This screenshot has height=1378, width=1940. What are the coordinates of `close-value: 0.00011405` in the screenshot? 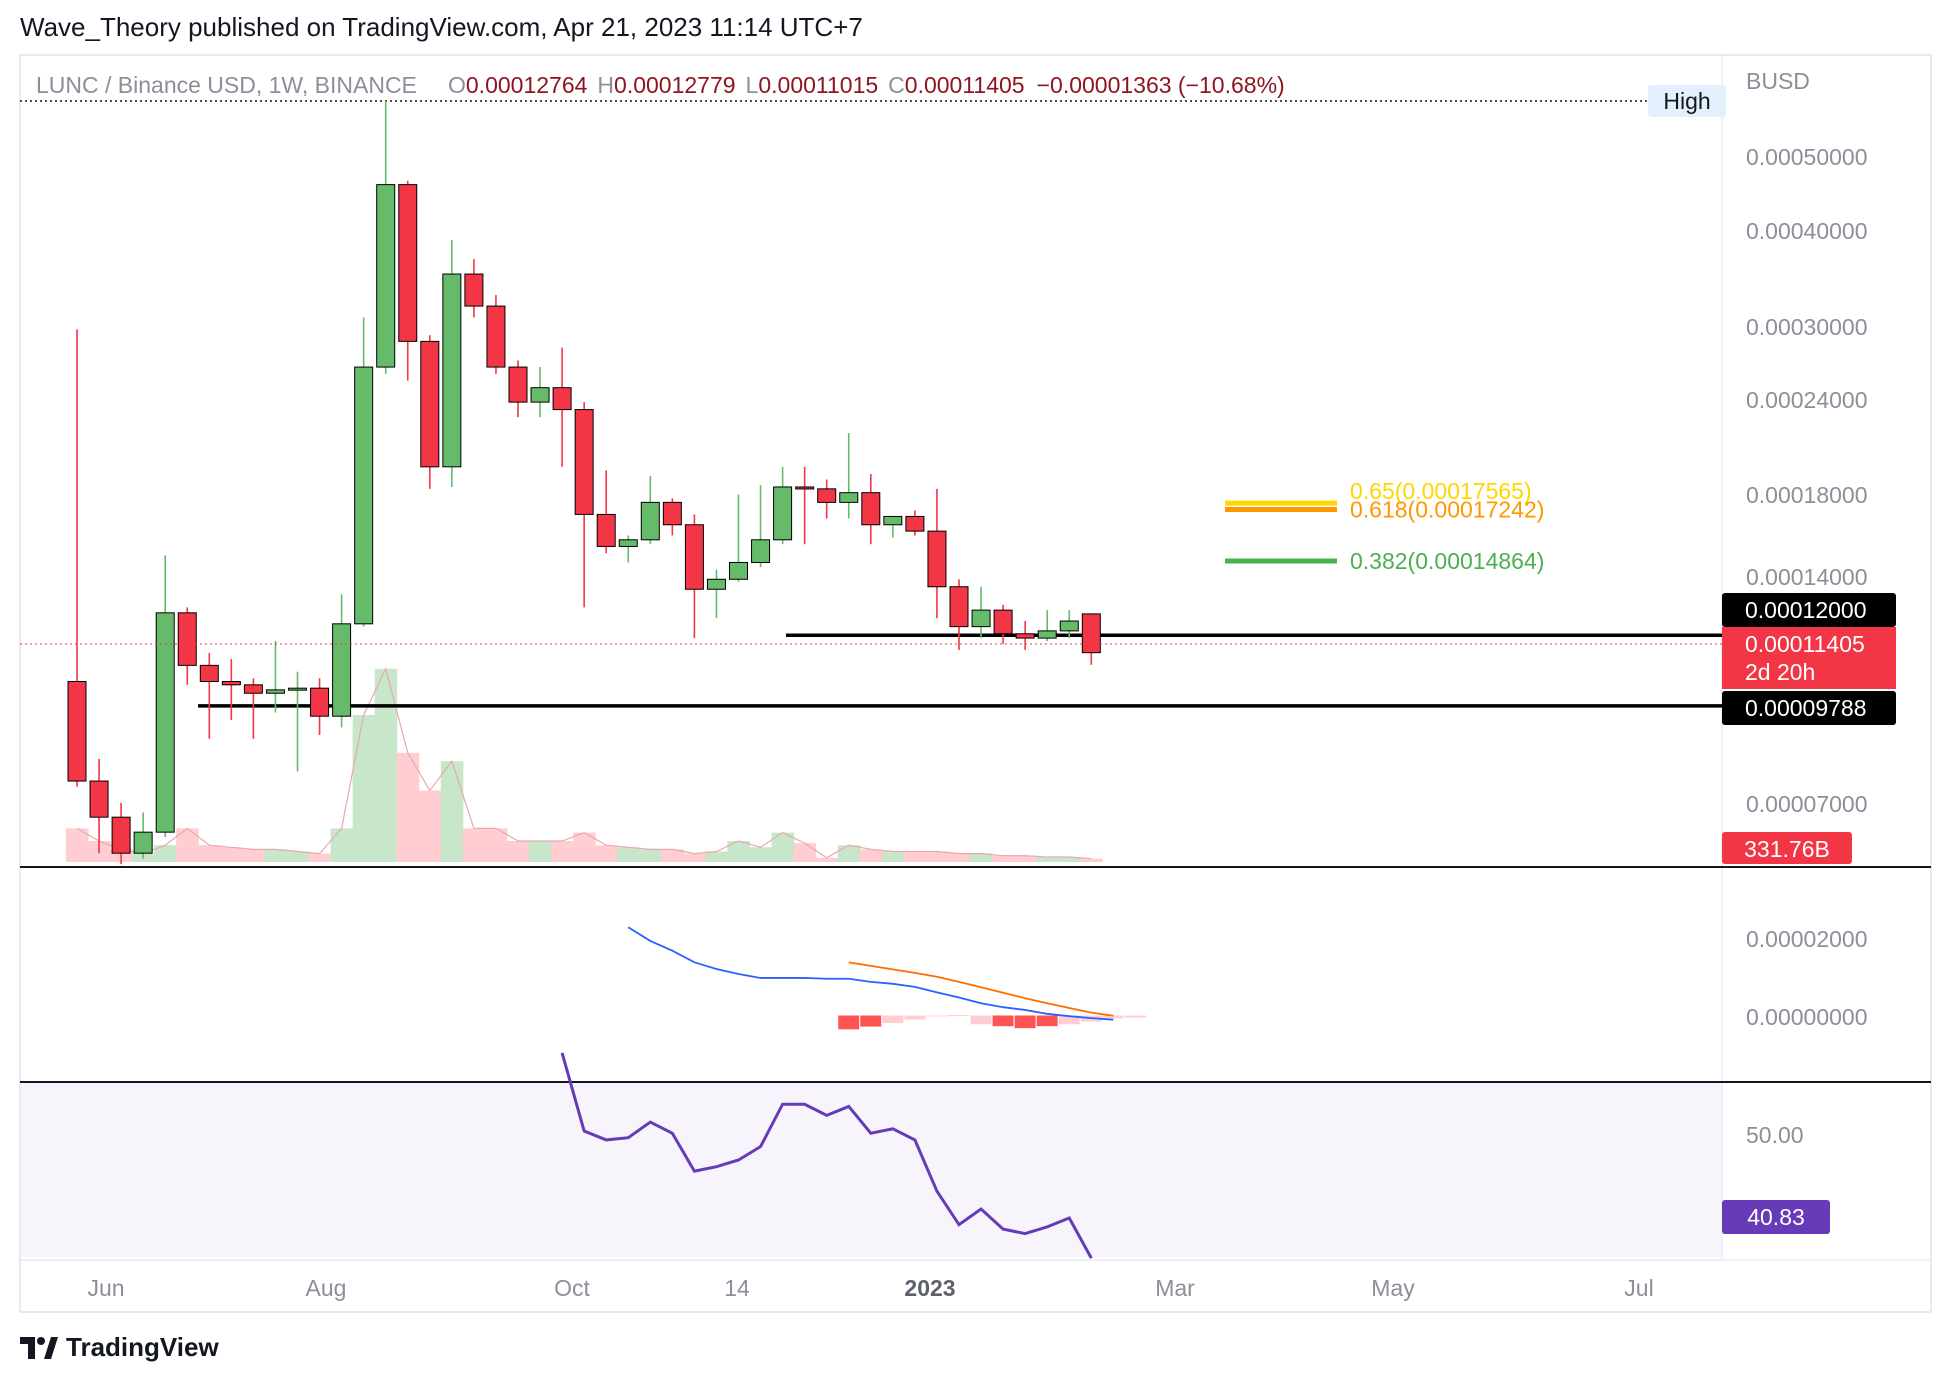 It's located at (965, 85).